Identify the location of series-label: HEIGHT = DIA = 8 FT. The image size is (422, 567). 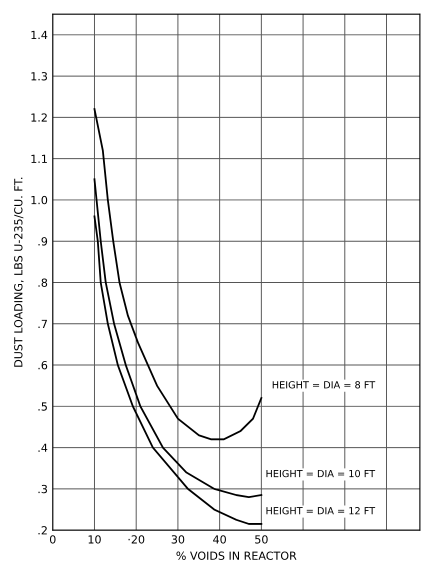
(324, 384).